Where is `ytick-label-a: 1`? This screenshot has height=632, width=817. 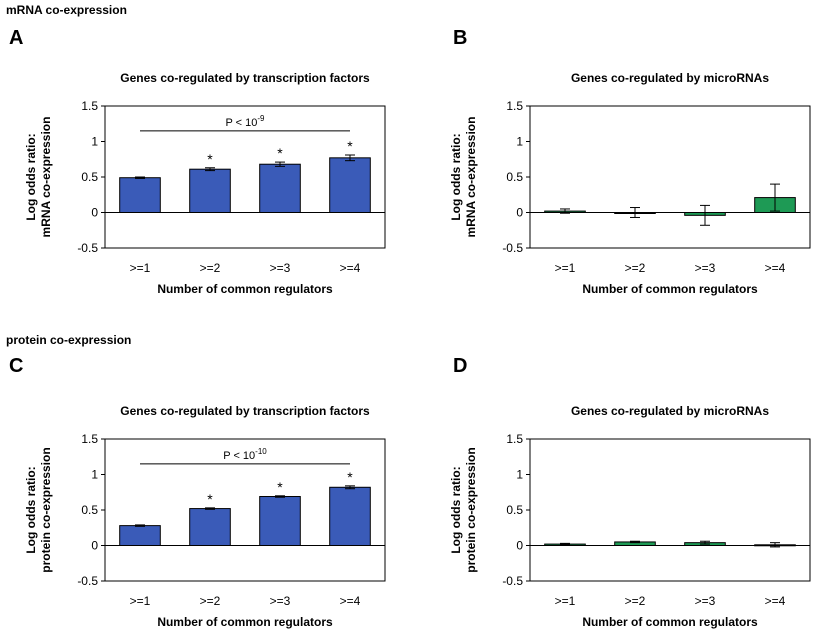
ytick-label-a: 1 is located at coordinates (94, 142).